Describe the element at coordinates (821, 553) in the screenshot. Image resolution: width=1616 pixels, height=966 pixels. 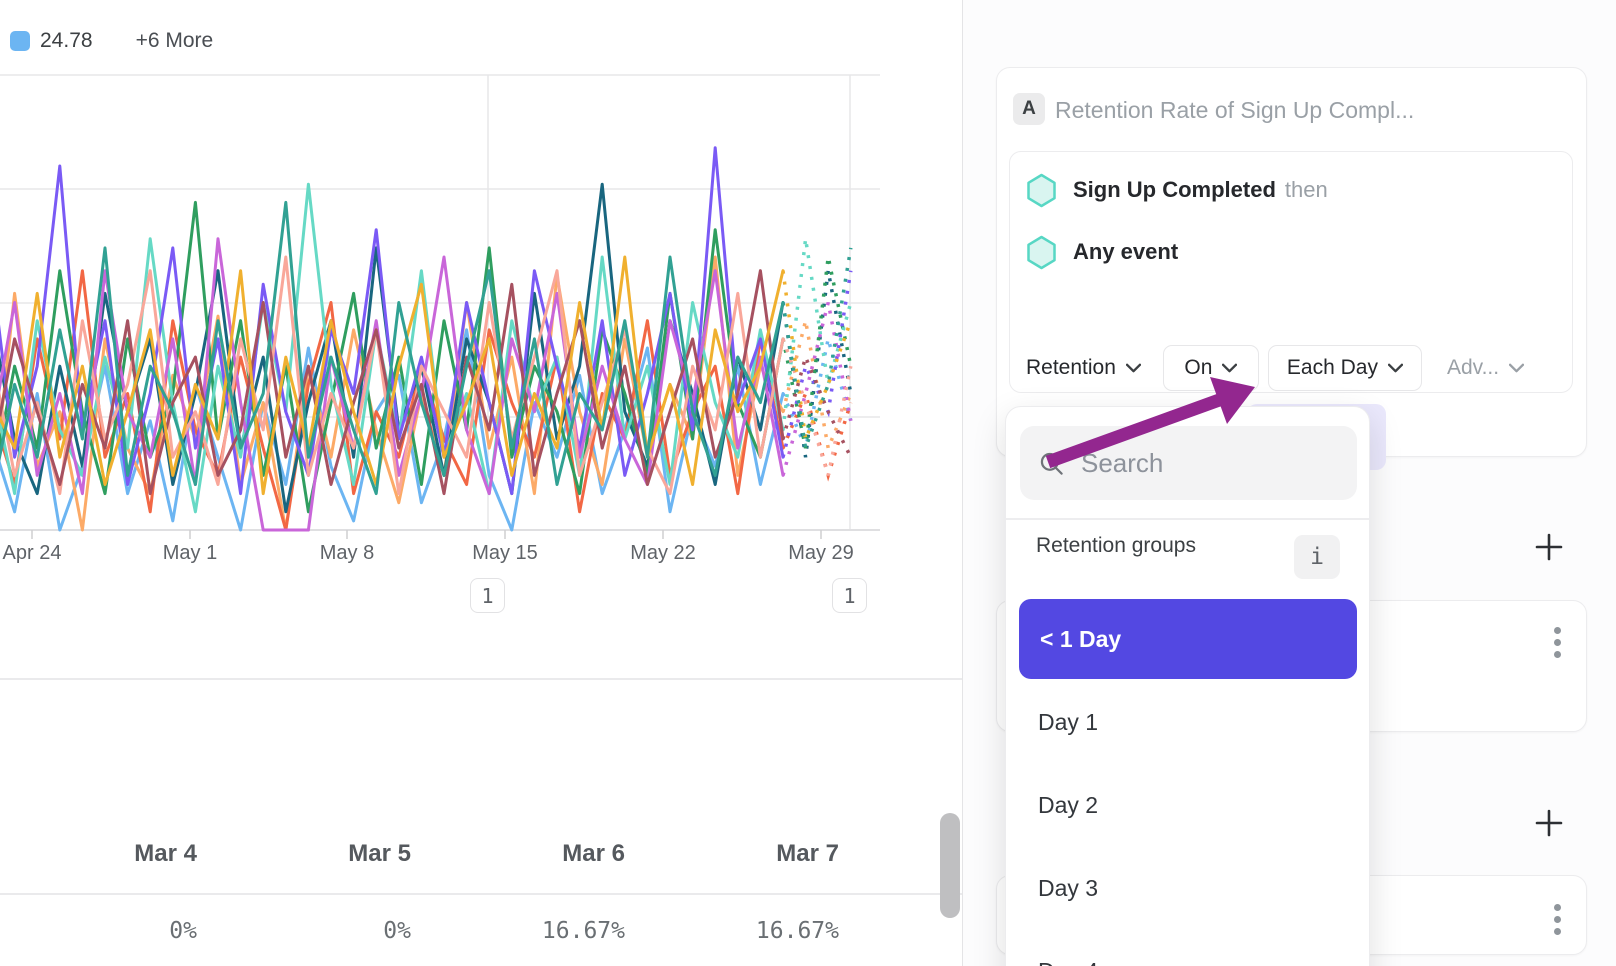
I see `x-axis-tick-label: May 29` at that location.